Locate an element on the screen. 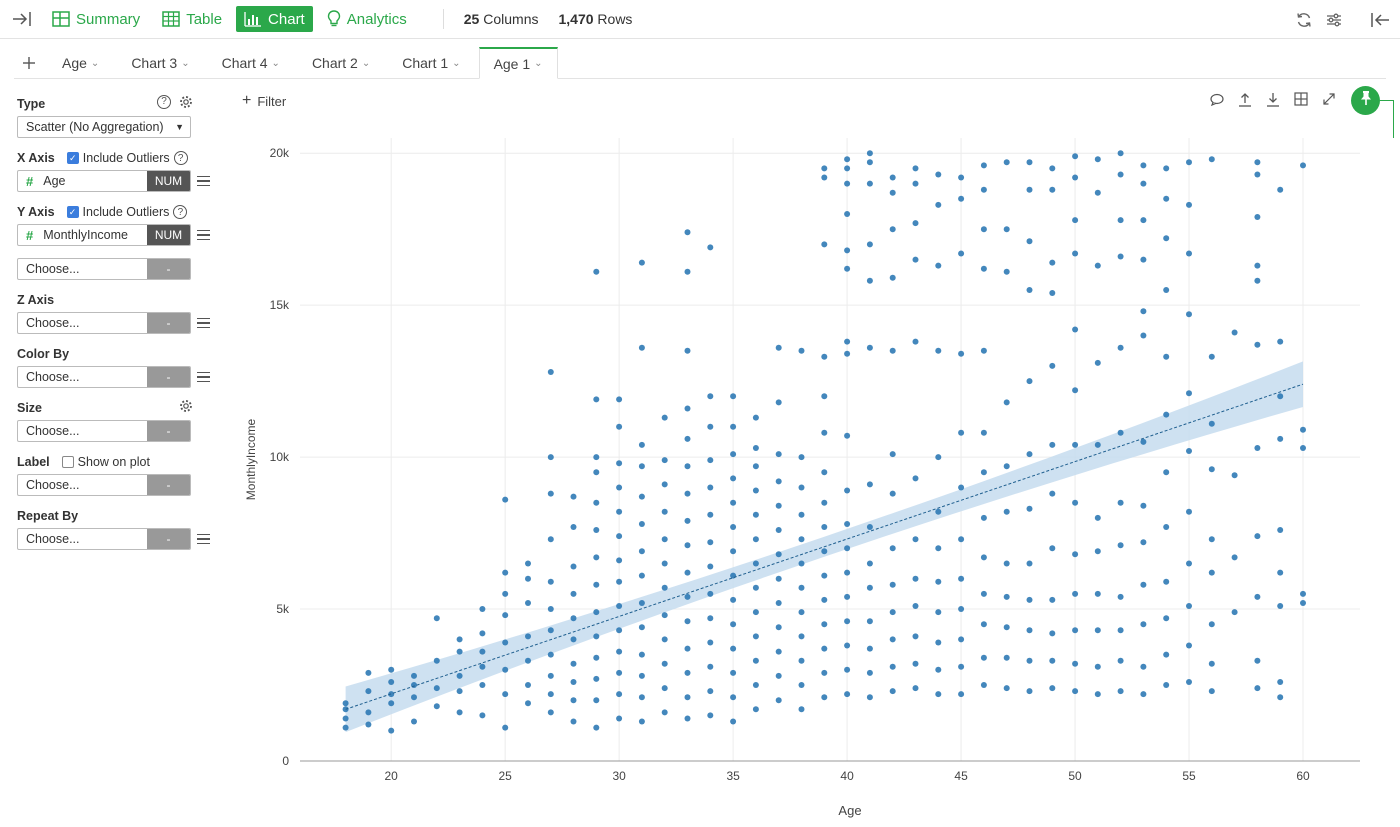  table-button: Table is located at coordinates (192, 19).